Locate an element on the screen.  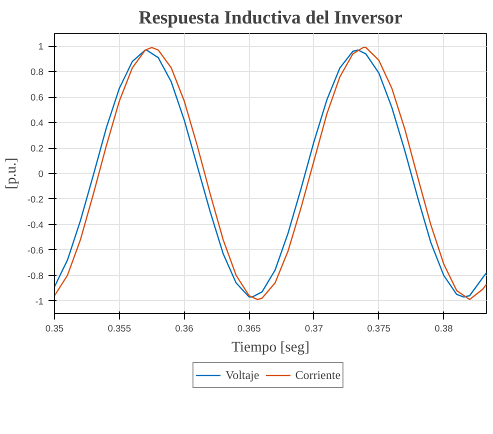
y-tick-label: 0 is located at coordinates (41, 174).